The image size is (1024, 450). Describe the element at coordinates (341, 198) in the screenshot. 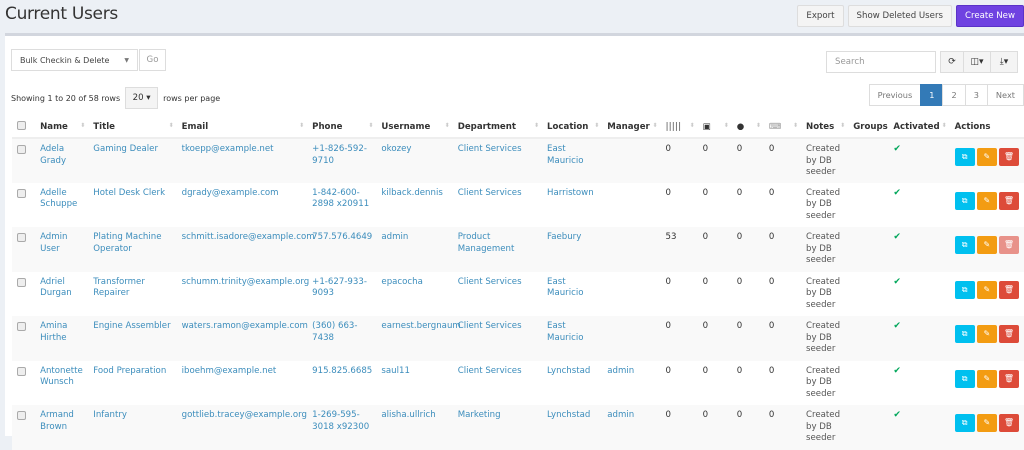

I see `phone-link: 1-842-600-2898 x20911` at that location.